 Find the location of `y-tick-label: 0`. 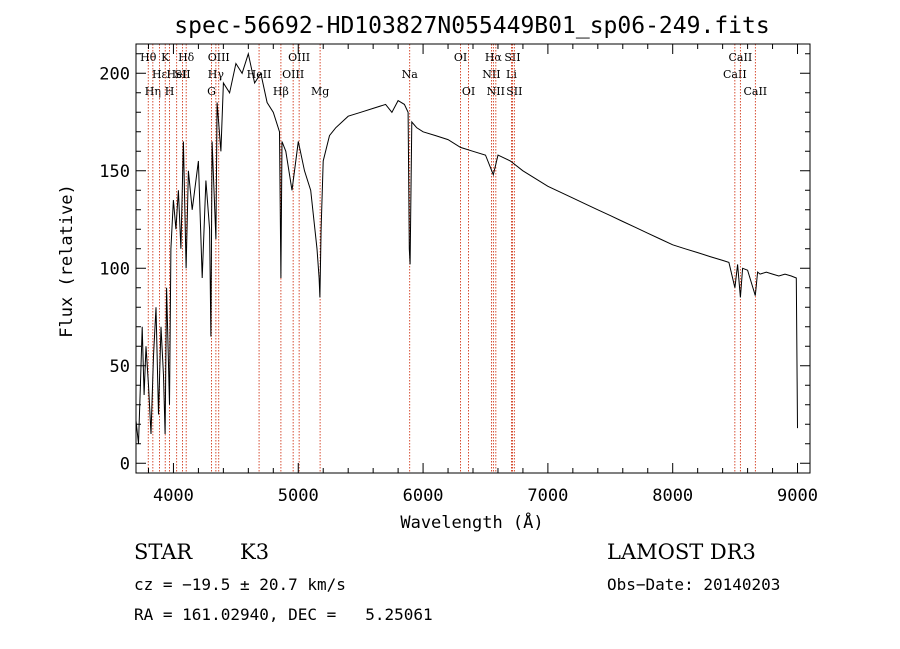

y-tick-label: 0 is located at coordinates (125, 464).